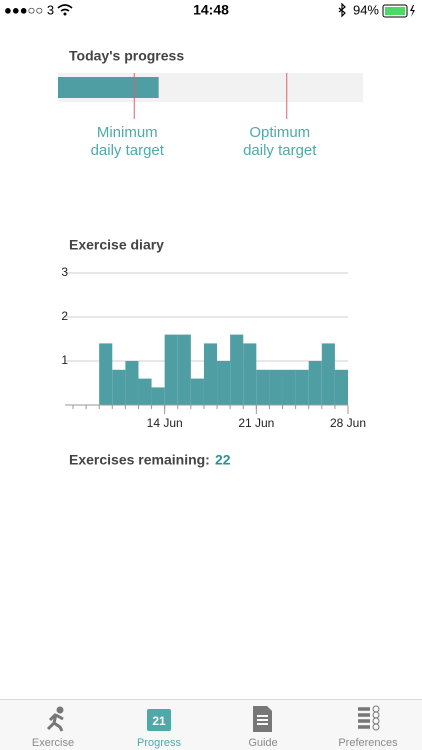 The width and height of the screenshot is (422, 750). I want to click on y-tick-label: 1, so click(64, 360).